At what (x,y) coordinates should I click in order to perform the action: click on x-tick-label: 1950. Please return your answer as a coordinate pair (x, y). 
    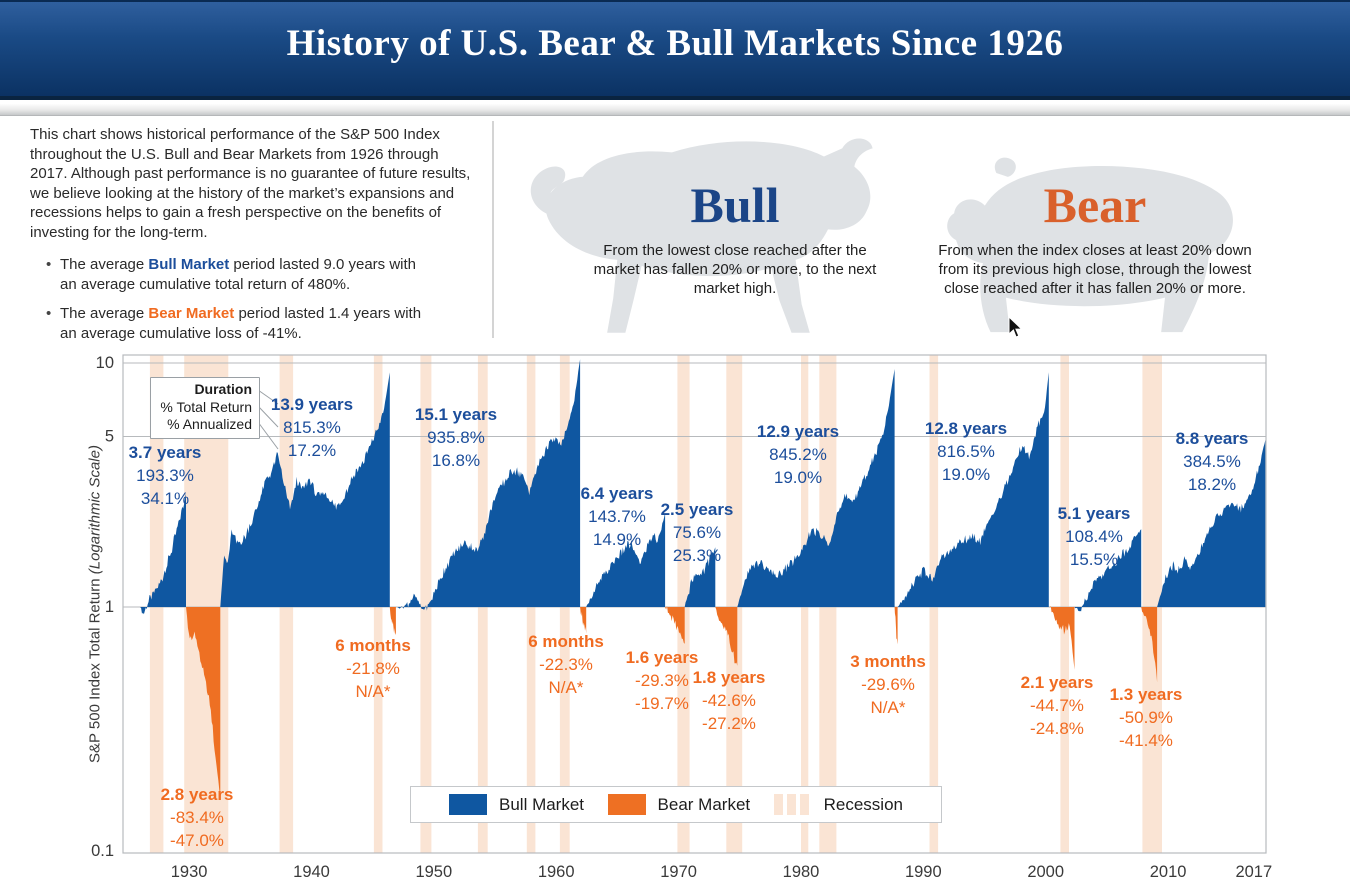
    Looking at the image, I should click on (433, 872).